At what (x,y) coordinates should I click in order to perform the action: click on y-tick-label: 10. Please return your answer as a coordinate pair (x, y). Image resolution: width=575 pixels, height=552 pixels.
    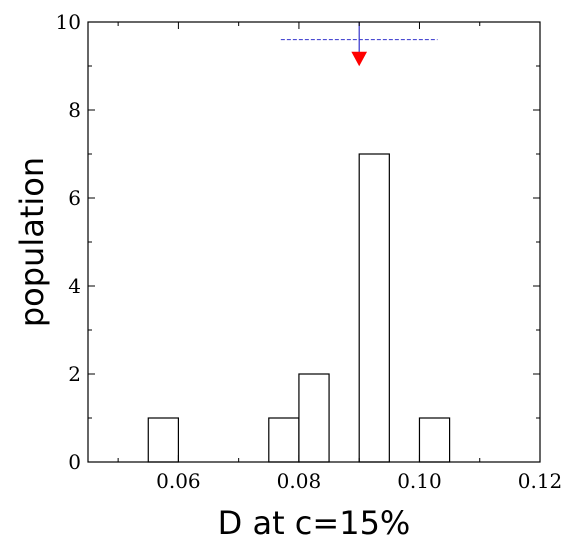
    Looking at the image, I should click on (68, 22).